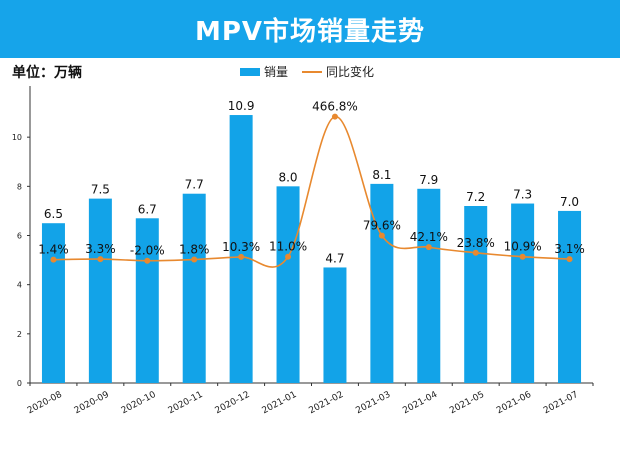  I want to click on bar-value-label: 7.2, so click(475, 197).